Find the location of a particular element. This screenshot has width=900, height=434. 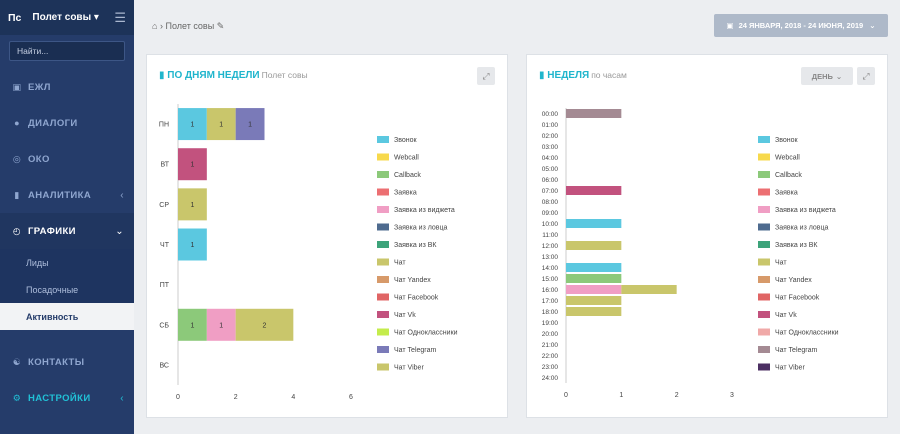

y-tick-label: 20:00 is located at coordinates (550, 334).